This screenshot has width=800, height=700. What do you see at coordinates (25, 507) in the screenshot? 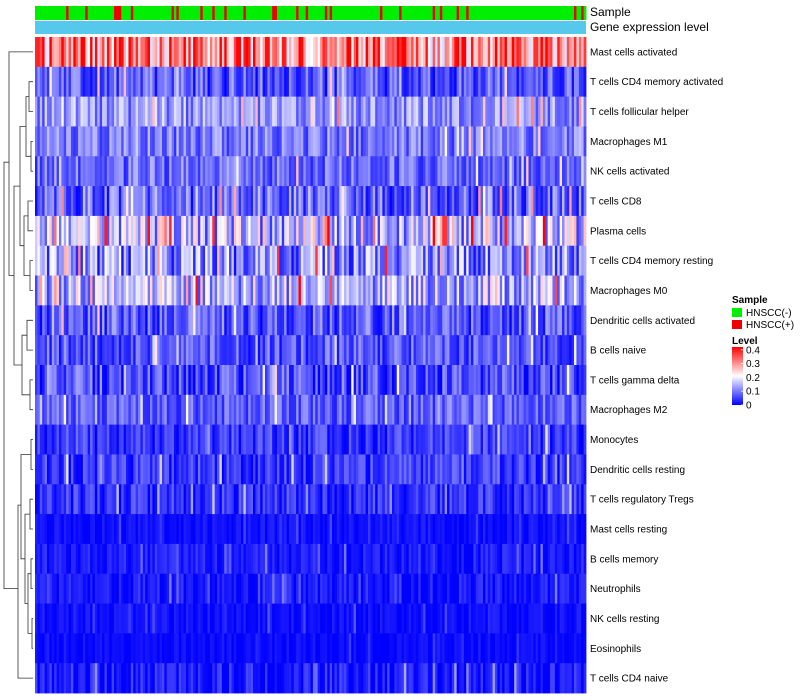
I see `dendrogram-branch` at bounding box center [25, 507].